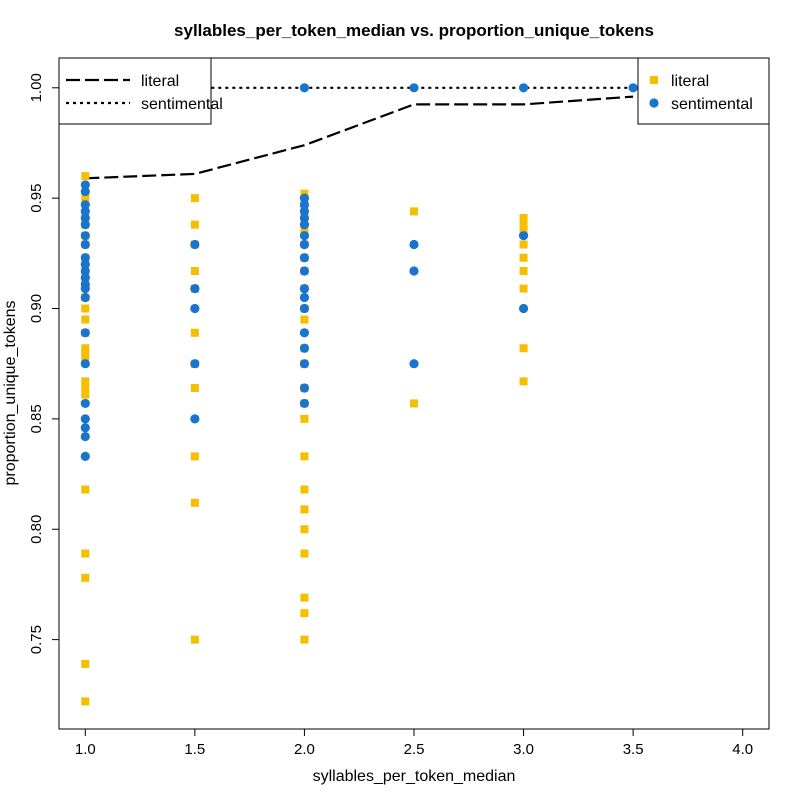 This screenshot has height=800, width=800. Describe the element at coordinates (690, 81) in the screenshot. I see `legend-marker-literal-label: literal` at that location.